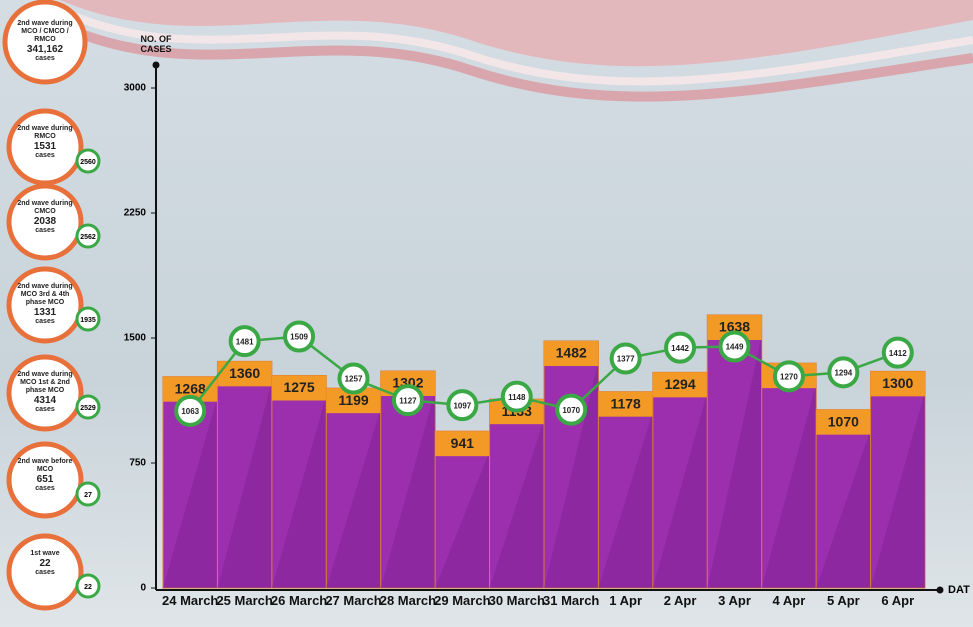 The image size is (973, 627). Describe the element at coordinates (626, 600) in the screenshot. I see `x-tick-label: 1 Apr` at that location.